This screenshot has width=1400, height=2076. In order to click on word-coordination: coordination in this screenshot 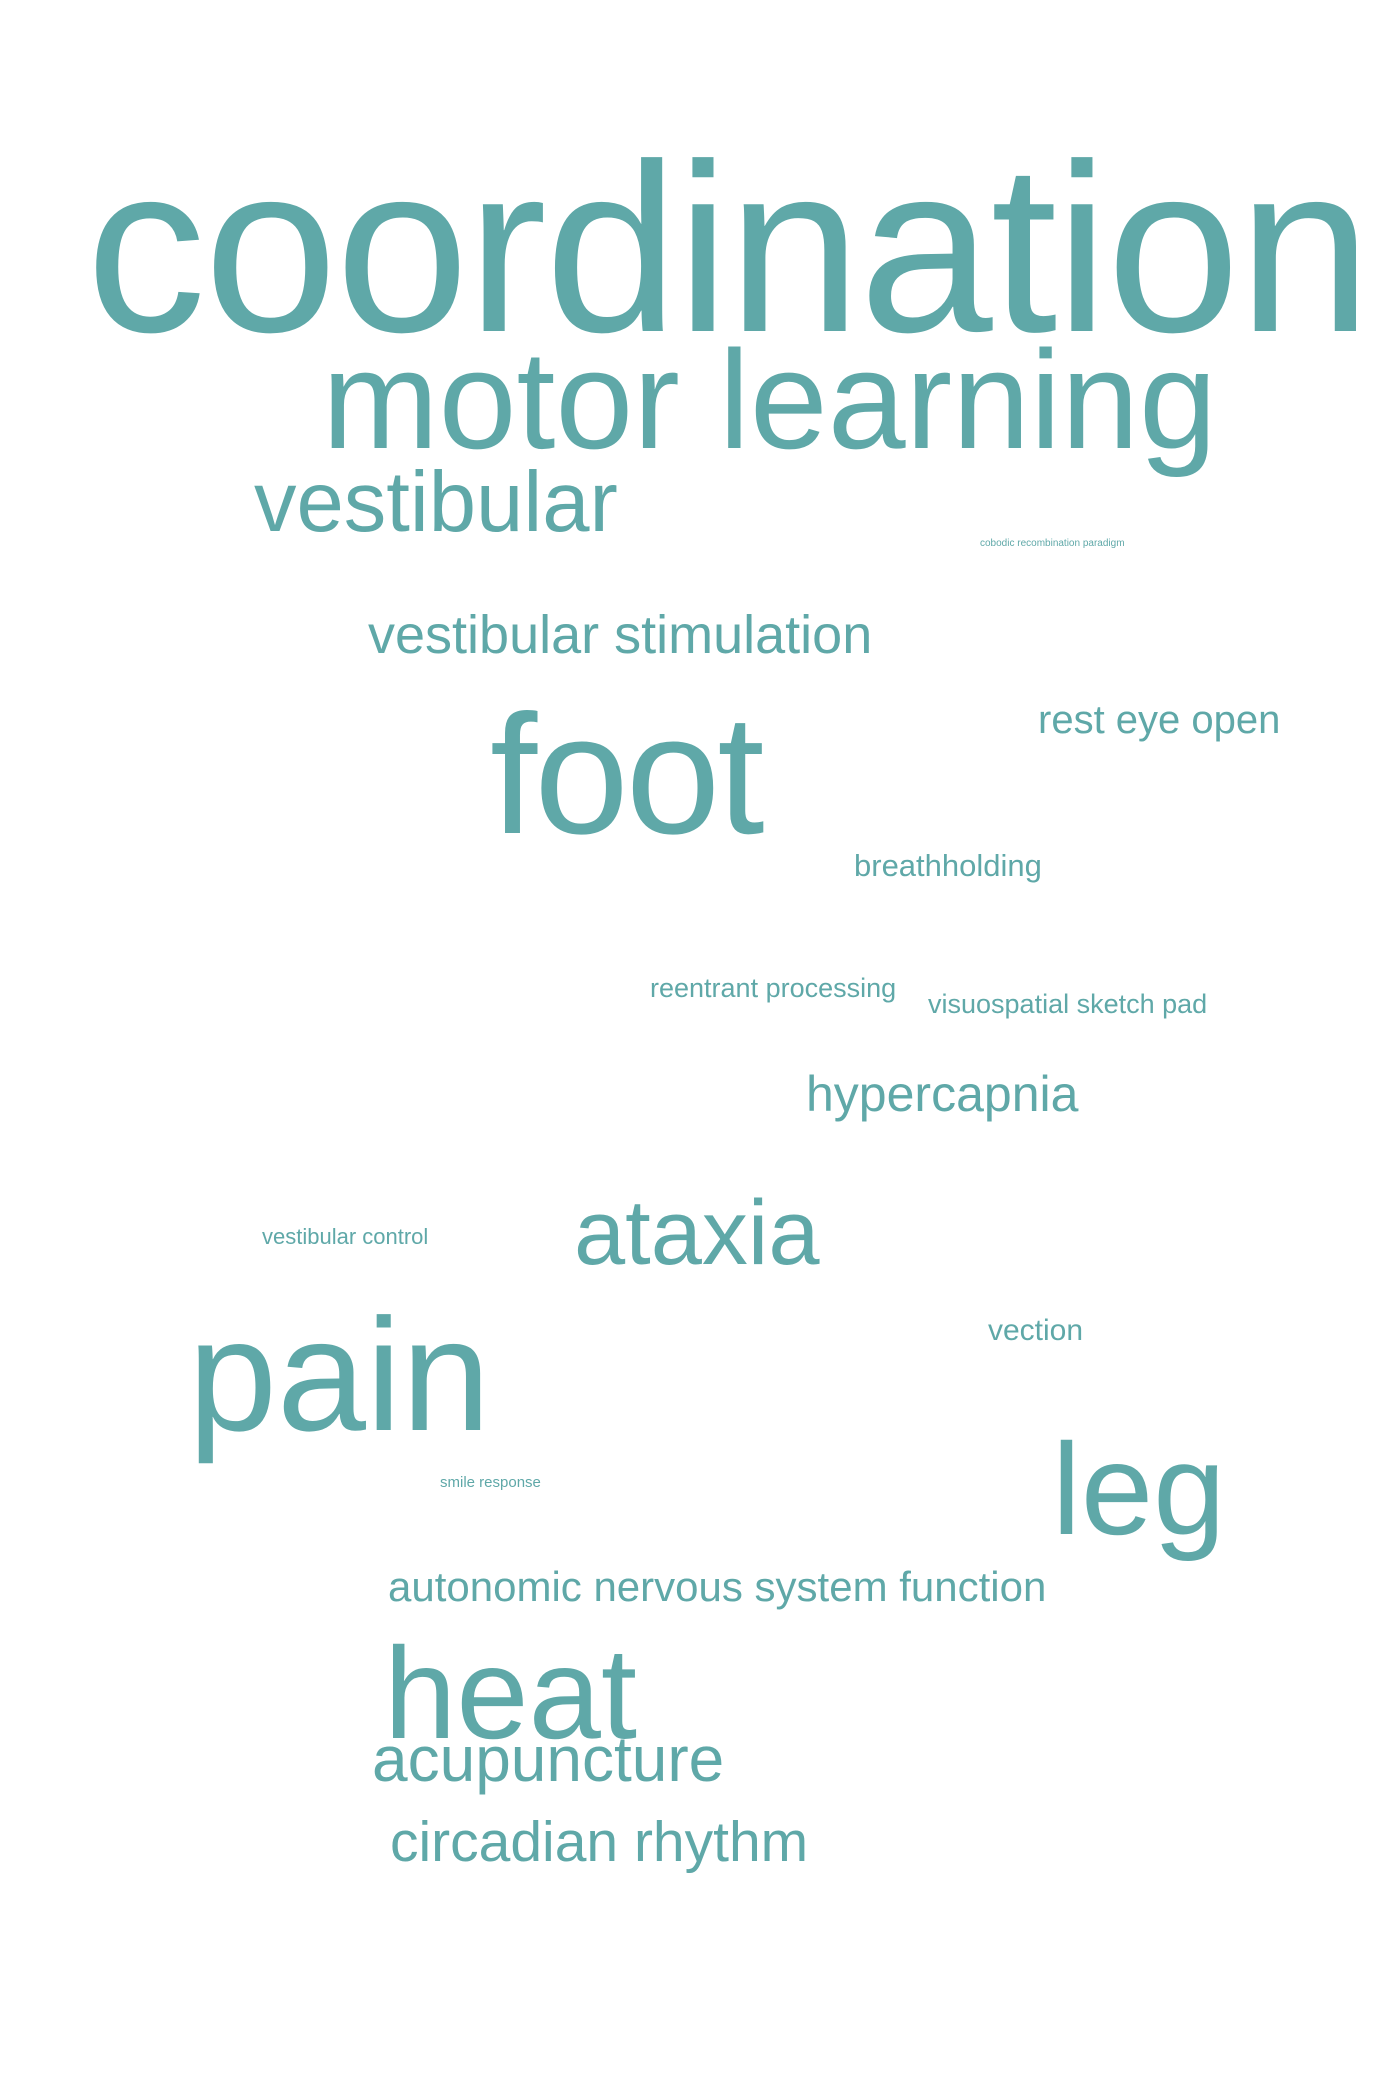, I will do `click(729, 248)`.